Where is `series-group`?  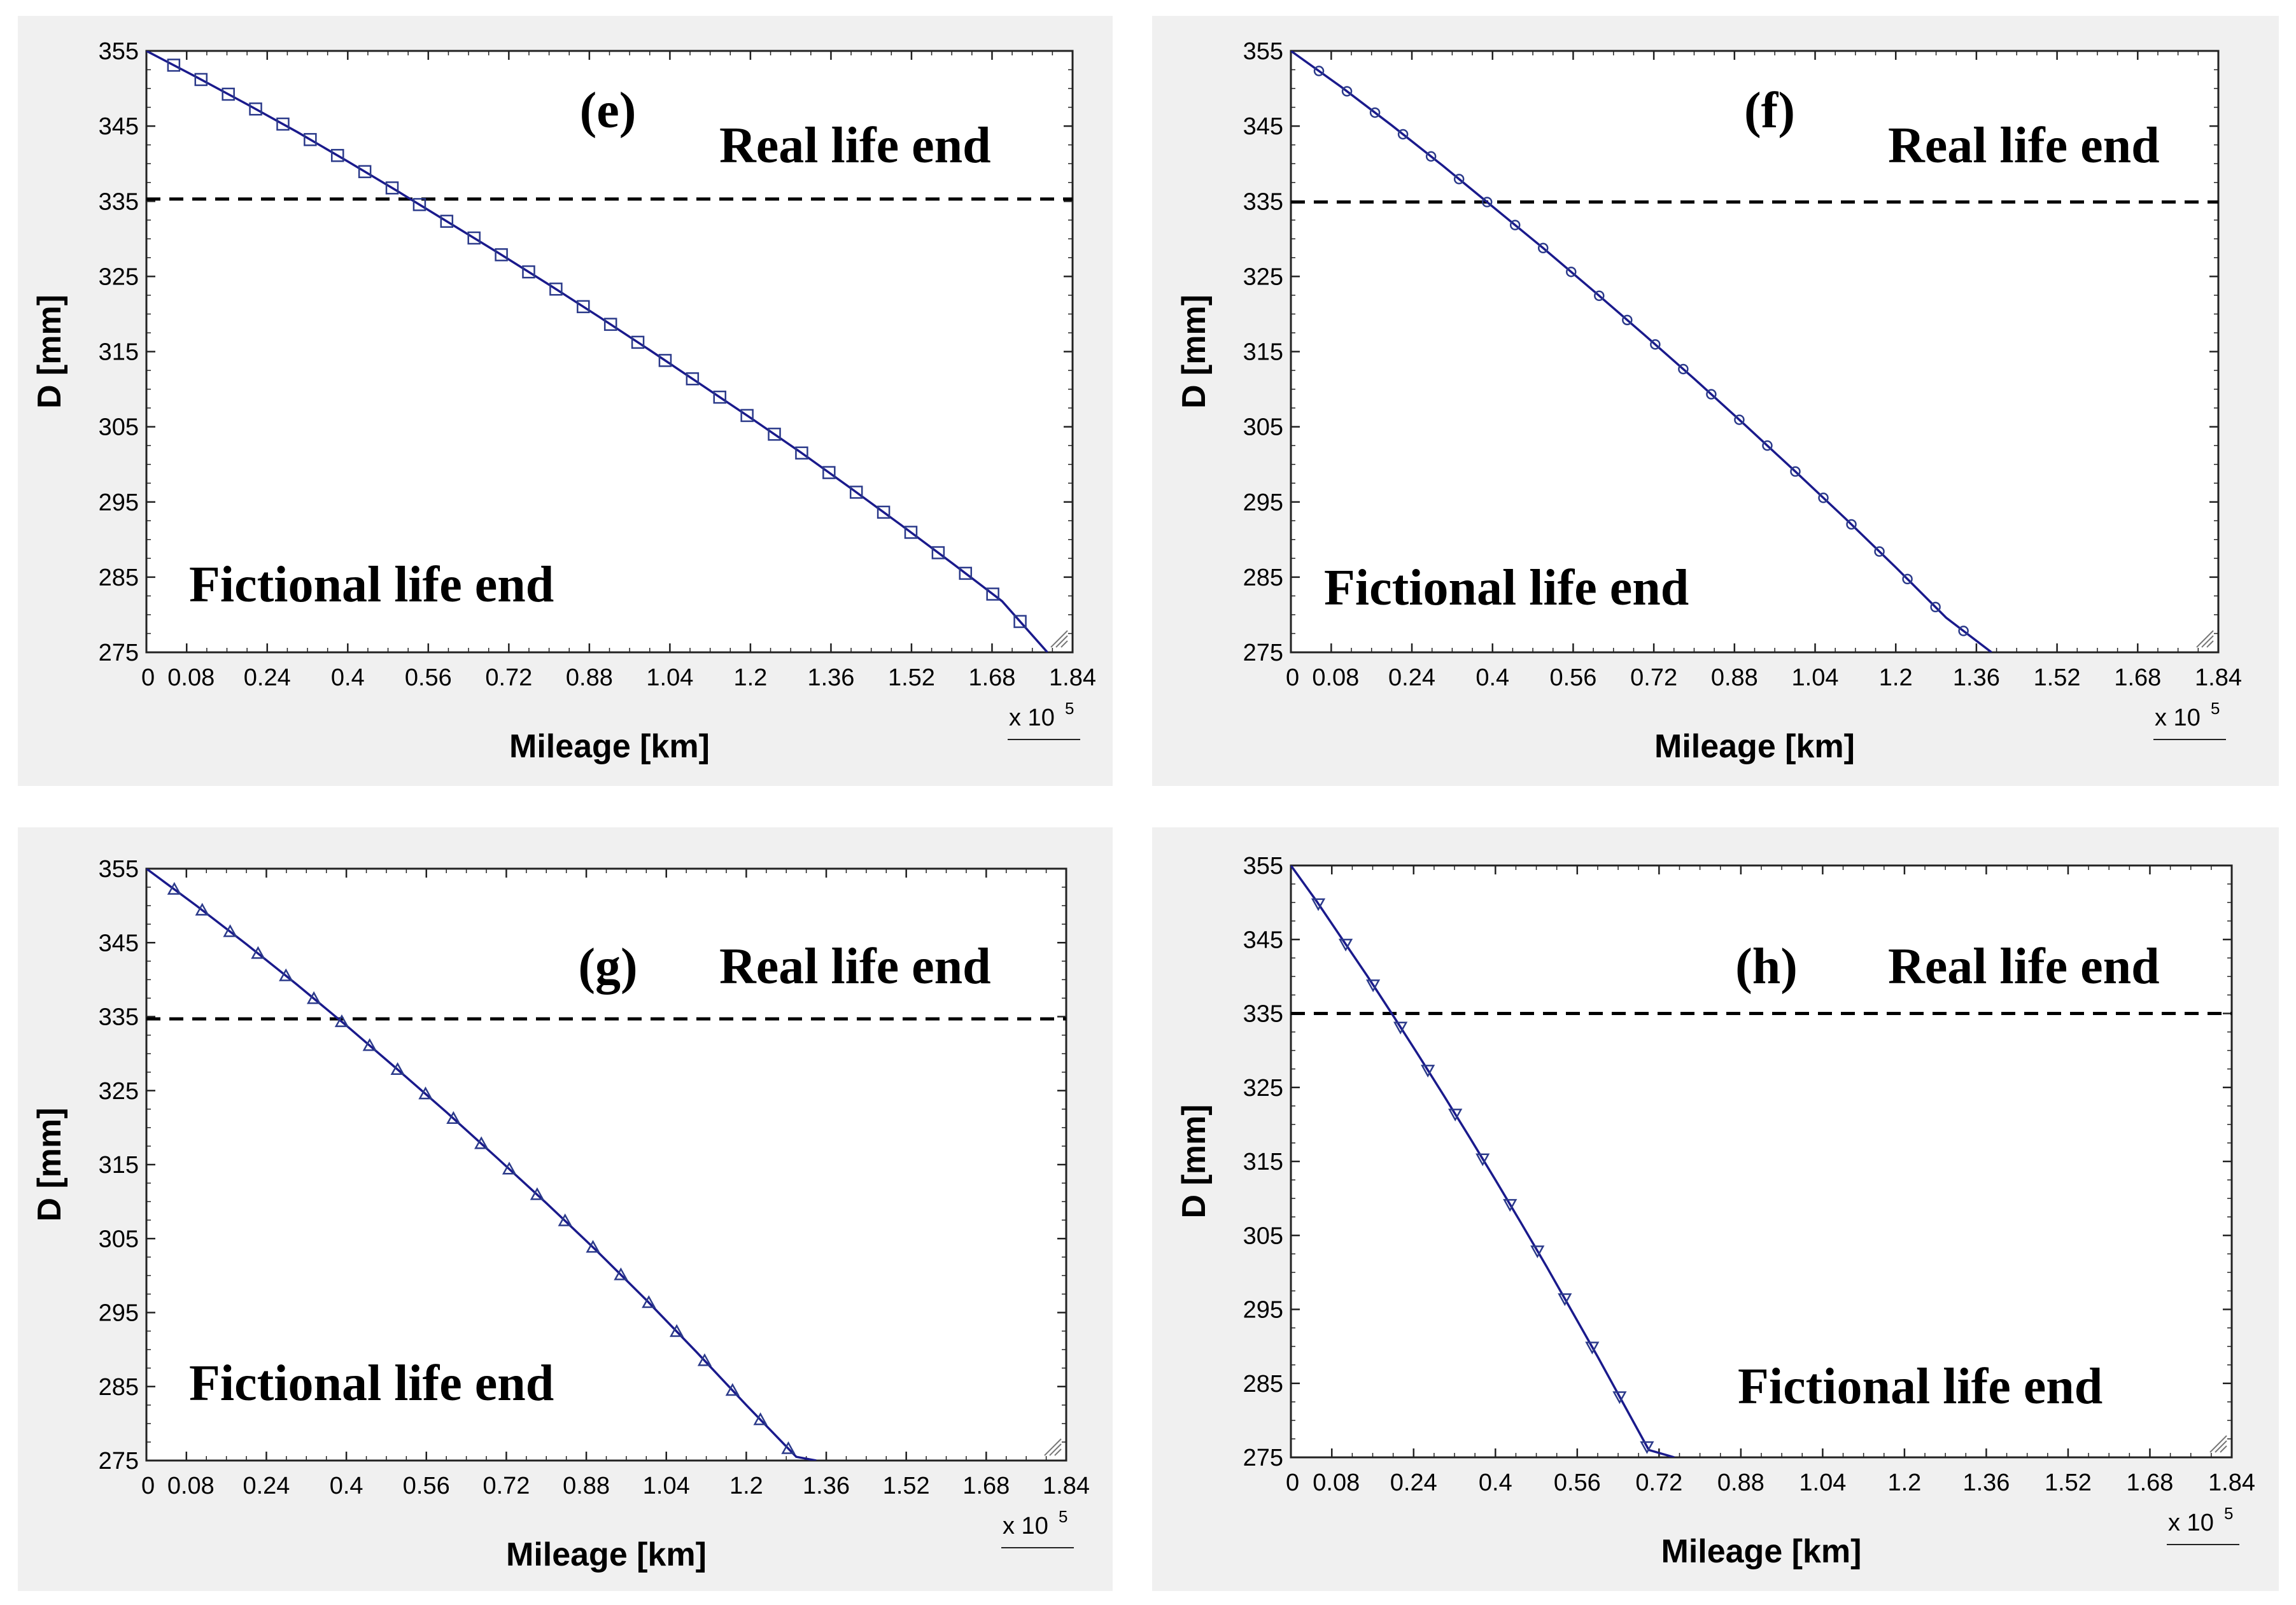 series-group is located at coordinates (597, 351).